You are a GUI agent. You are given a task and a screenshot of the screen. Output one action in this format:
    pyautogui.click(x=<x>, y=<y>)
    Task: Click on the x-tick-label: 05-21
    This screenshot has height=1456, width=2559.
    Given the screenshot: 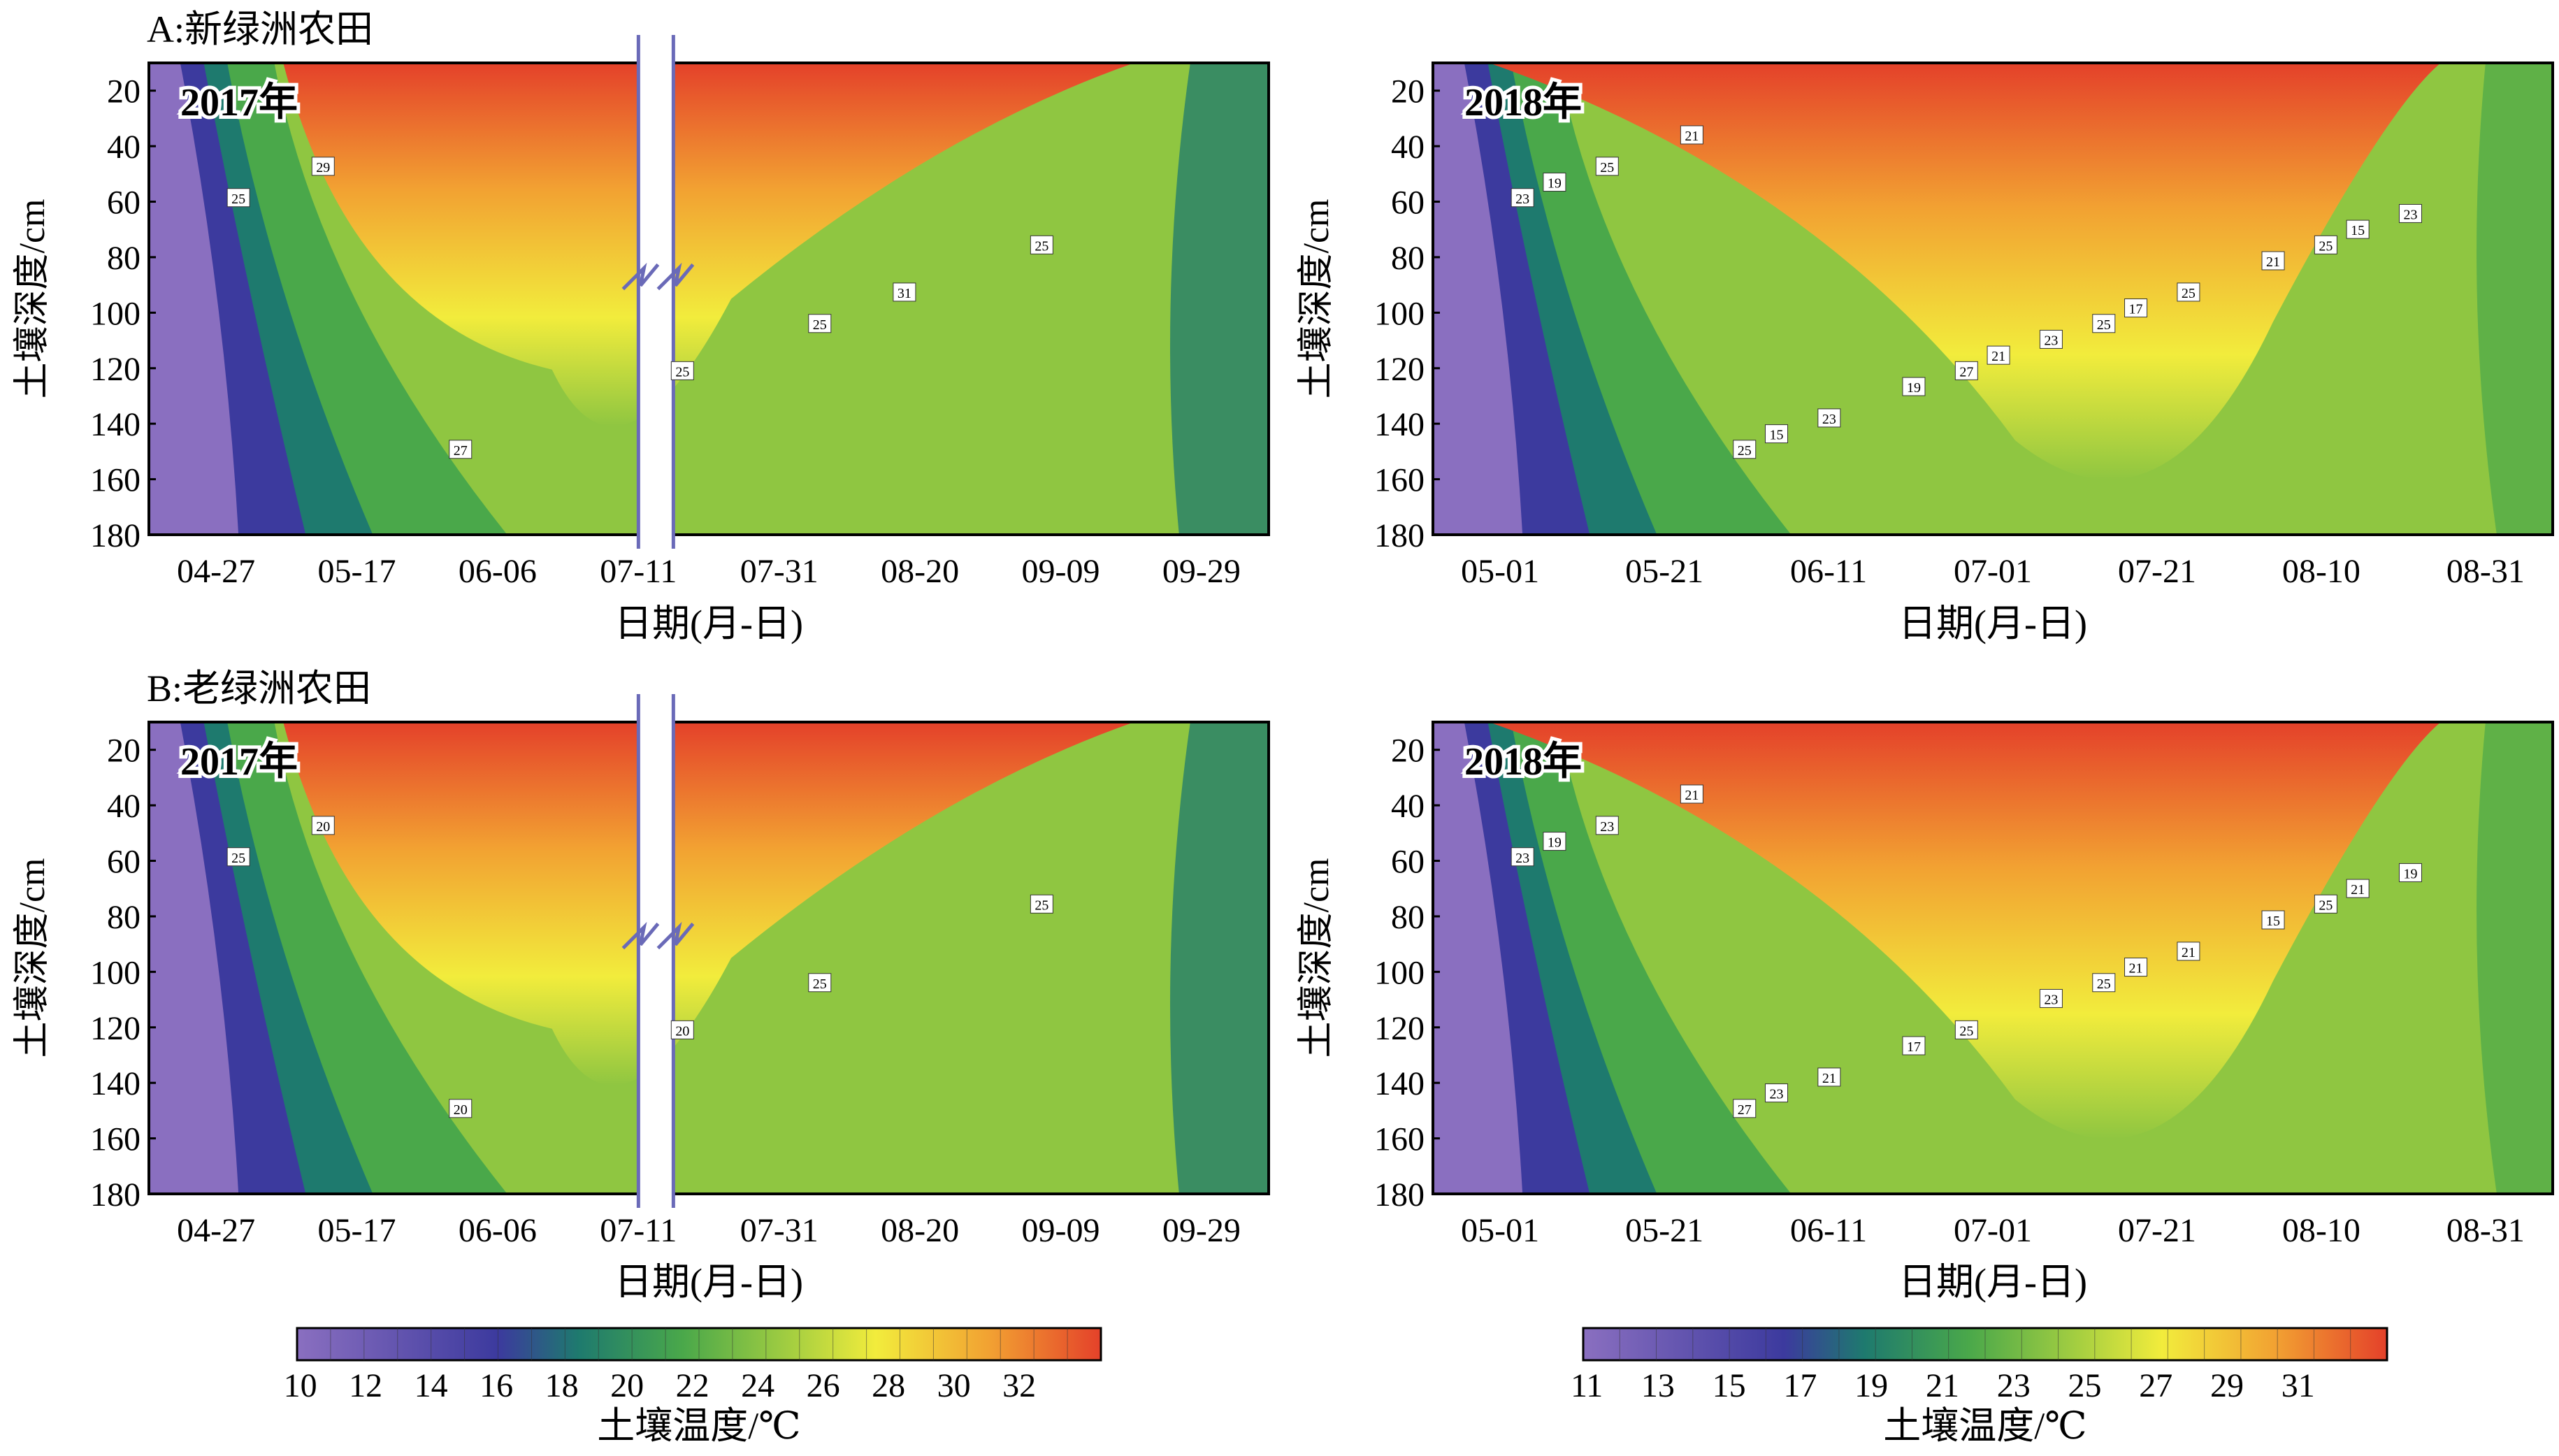 What is the action you would take?
    pyautogui.click(x=1664, y=1230)
    